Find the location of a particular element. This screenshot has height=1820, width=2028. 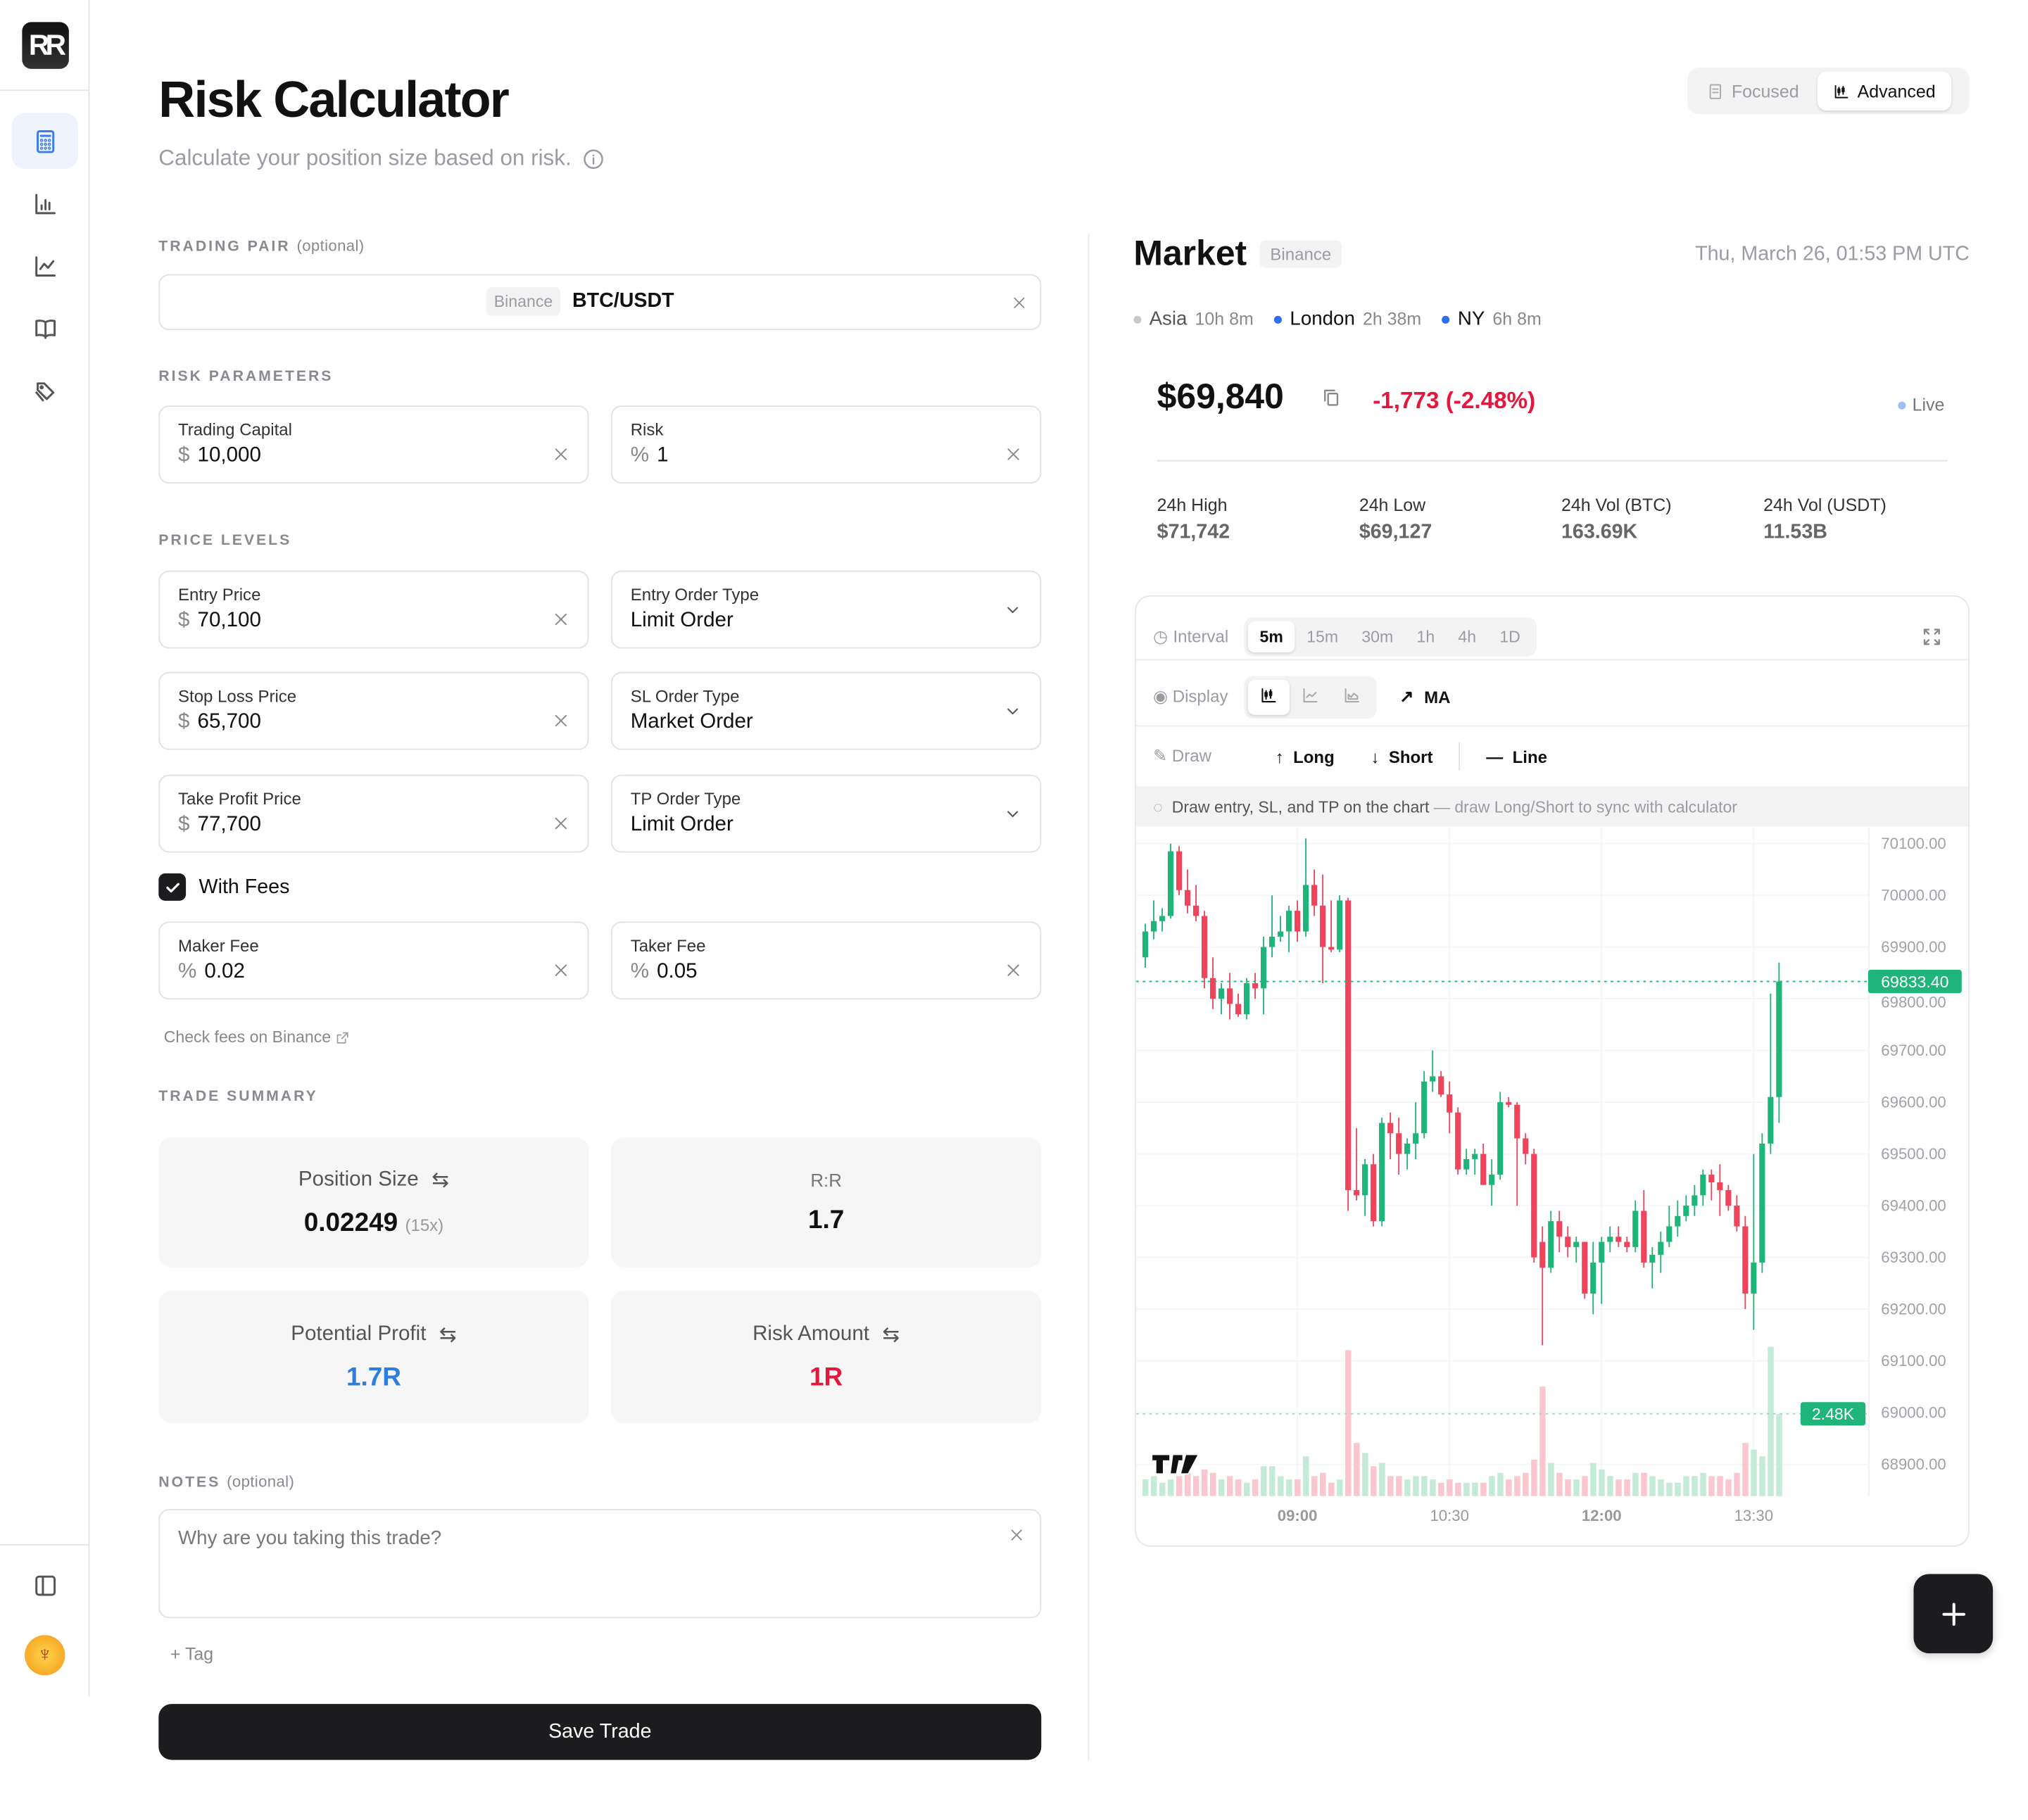

copy-icon is located at coordinates (1331, 398).